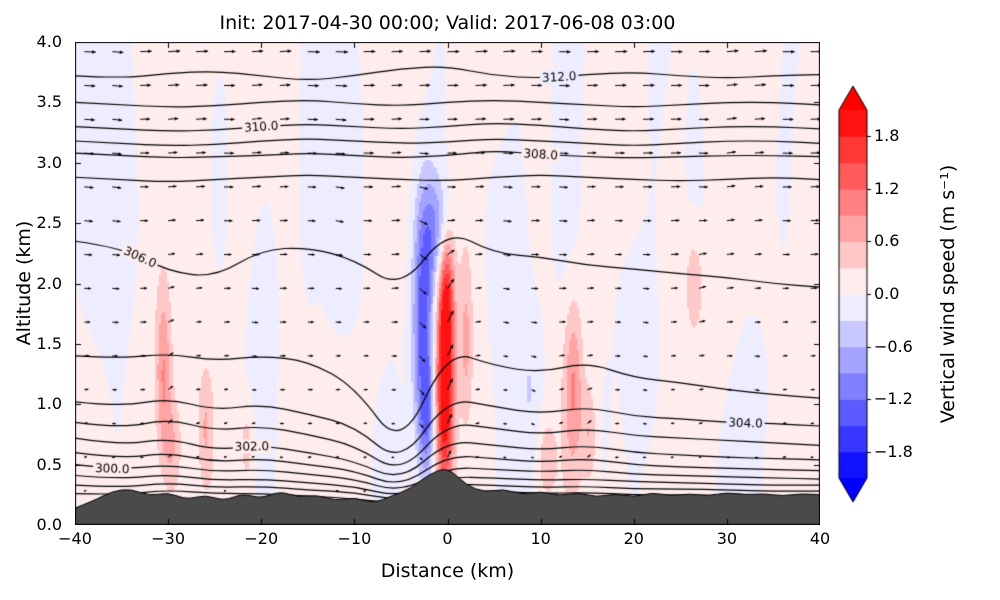  What do you see at coordinates (49, 464) in the screenshot?
I see `y-tick-label: 0.5` at bounding box center [49, 464].